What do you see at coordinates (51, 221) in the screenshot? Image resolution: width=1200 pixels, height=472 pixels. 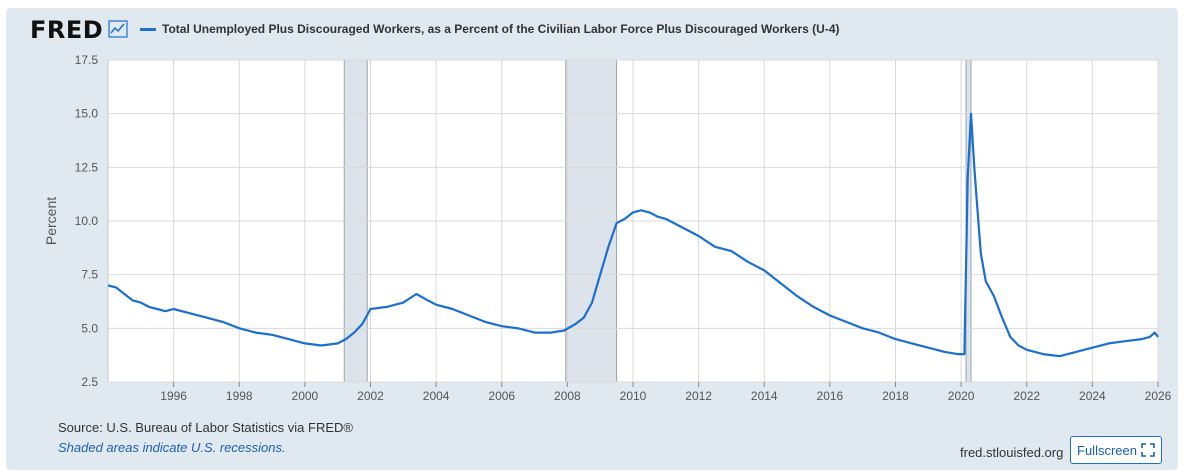 I see `y-axis-label: Percent` at bounding box center [51, 221].